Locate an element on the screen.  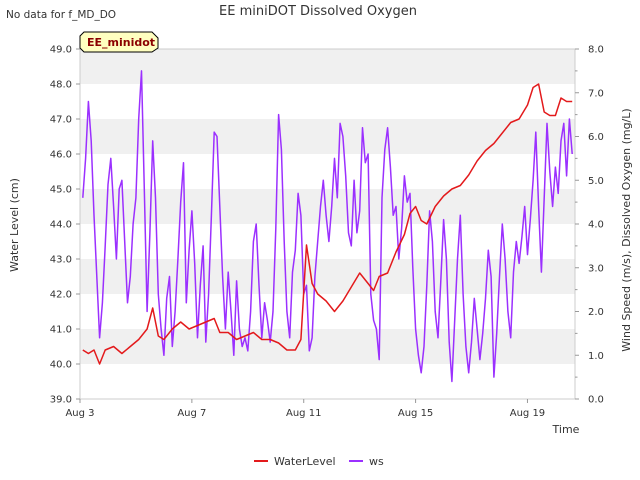
y2-tick-label: 8.0 is located at coordinates (596, 50).